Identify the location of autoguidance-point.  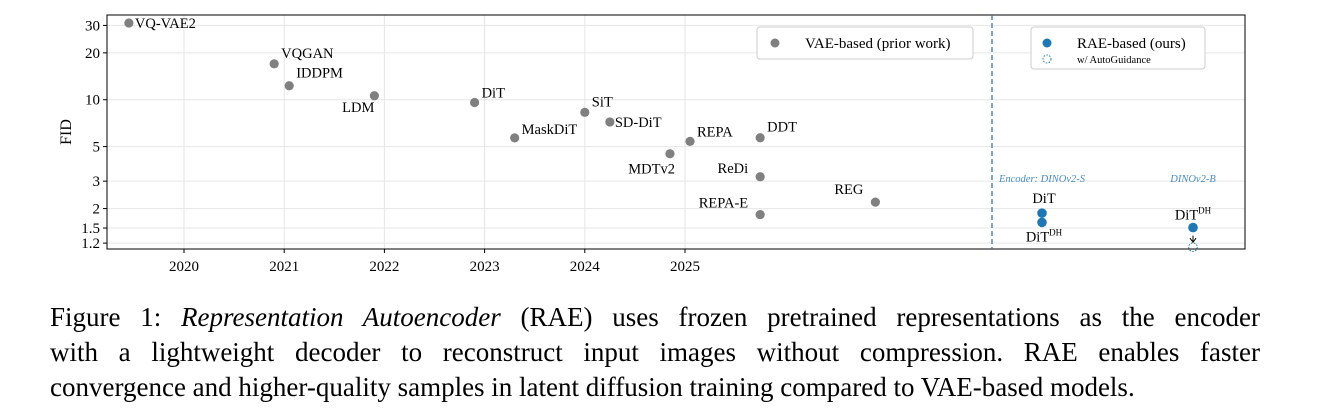
(1193, 247).